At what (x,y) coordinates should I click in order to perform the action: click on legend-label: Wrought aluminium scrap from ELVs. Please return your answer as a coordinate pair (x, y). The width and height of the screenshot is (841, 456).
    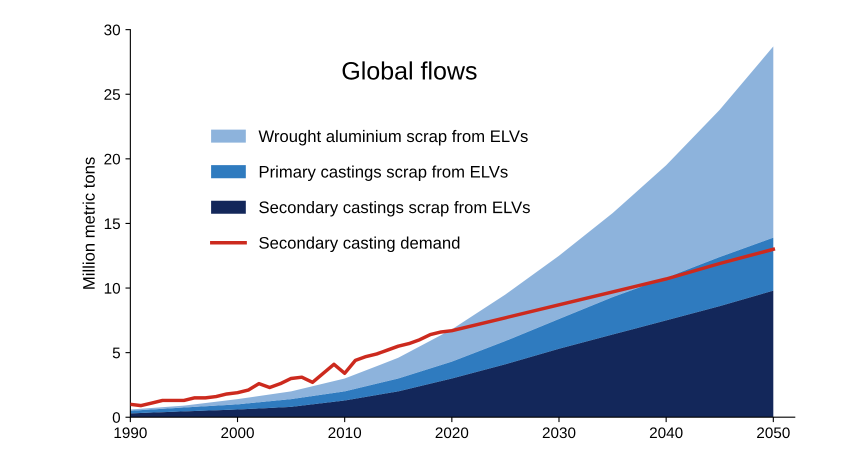
    Looking at the image, I should click on (393, 138).